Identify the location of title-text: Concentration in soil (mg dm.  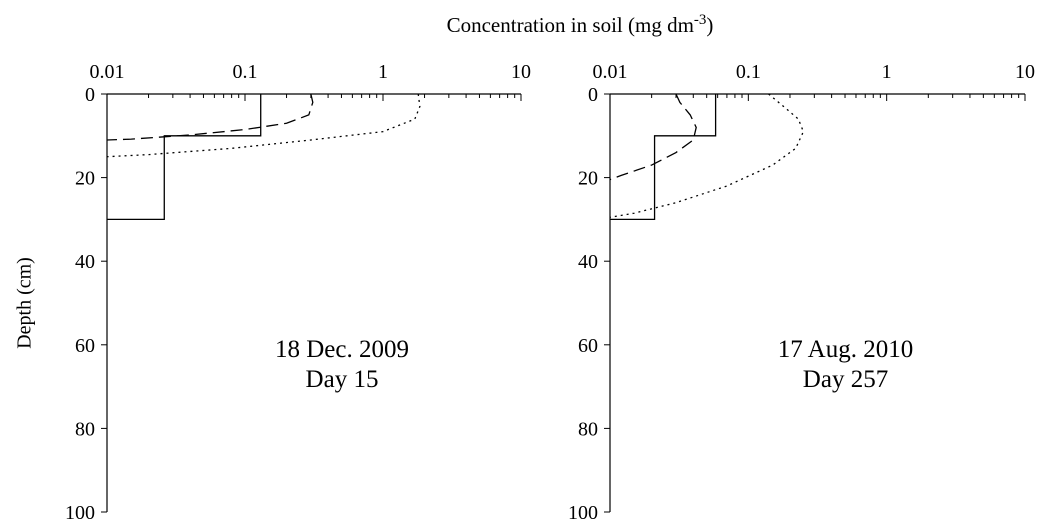
(570, 25).